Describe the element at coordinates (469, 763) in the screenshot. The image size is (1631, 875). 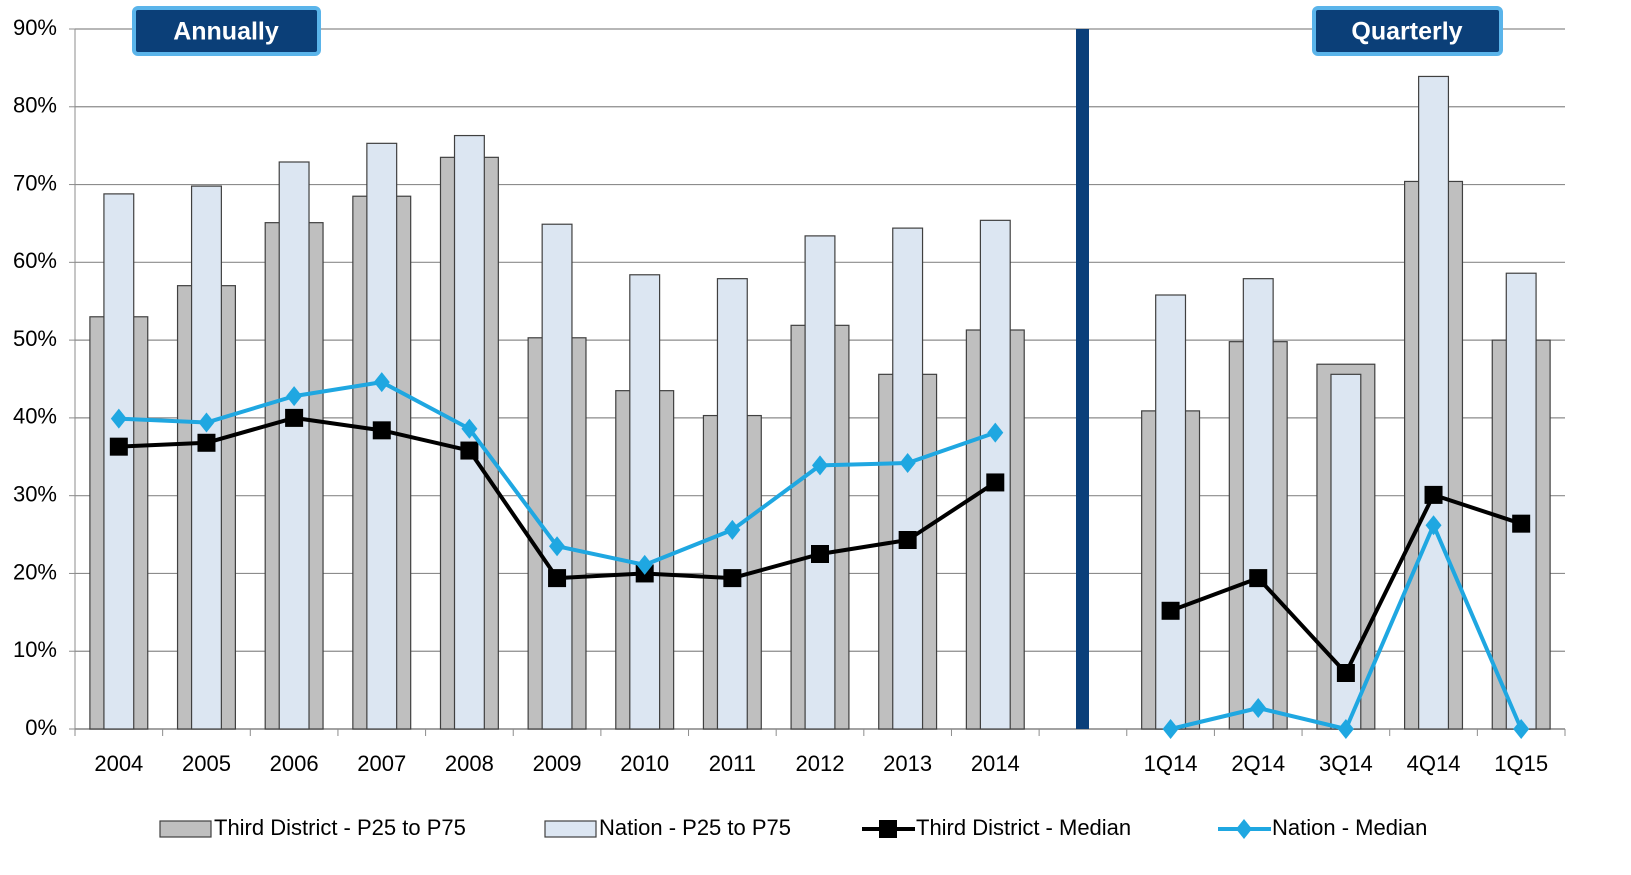
I see `x-tick-label: 2008` at that location.